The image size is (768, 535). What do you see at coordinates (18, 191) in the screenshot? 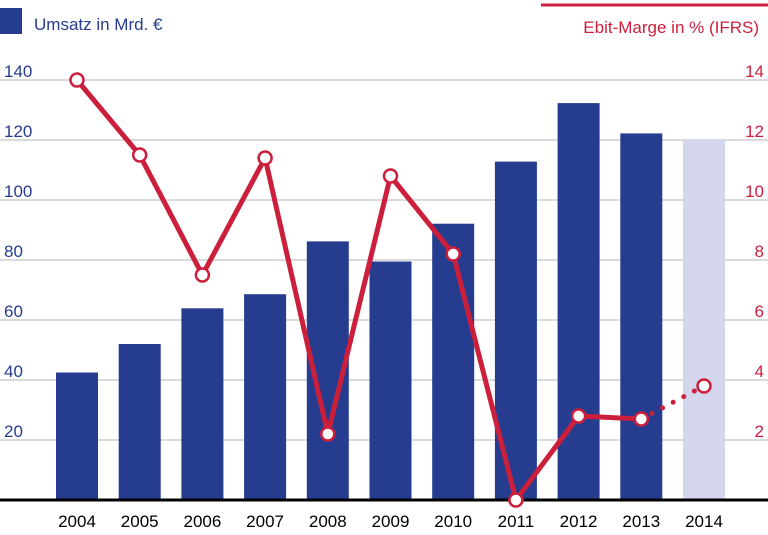
I see `left-tick-label: 100` at bounding box center [18, 191].